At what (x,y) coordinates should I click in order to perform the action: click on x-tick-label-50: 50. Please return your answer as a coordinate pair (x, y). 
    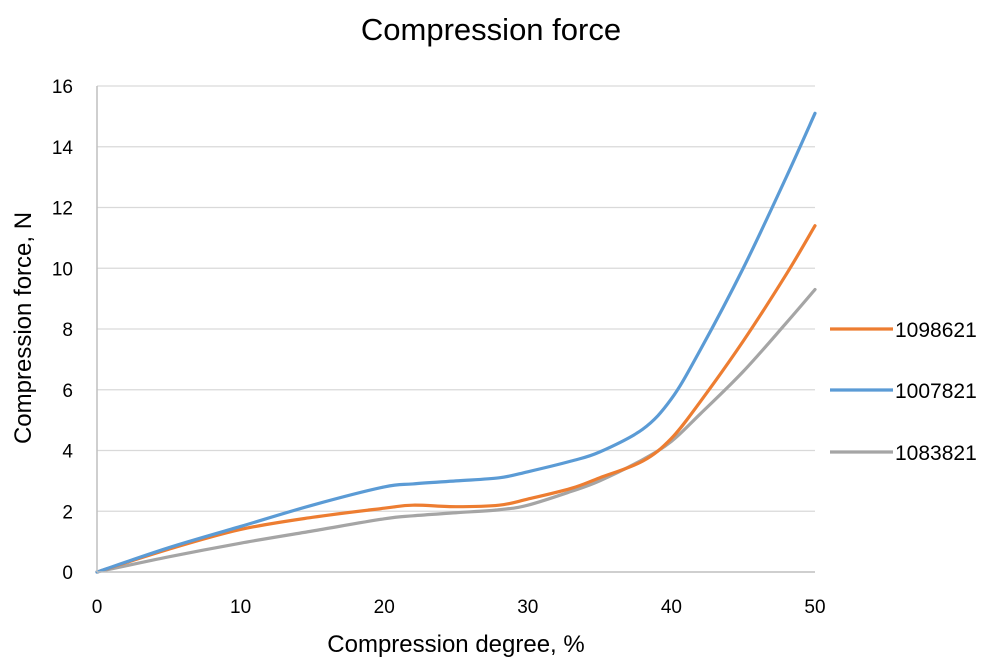
    Looking at the image, I should click on (814, 607).